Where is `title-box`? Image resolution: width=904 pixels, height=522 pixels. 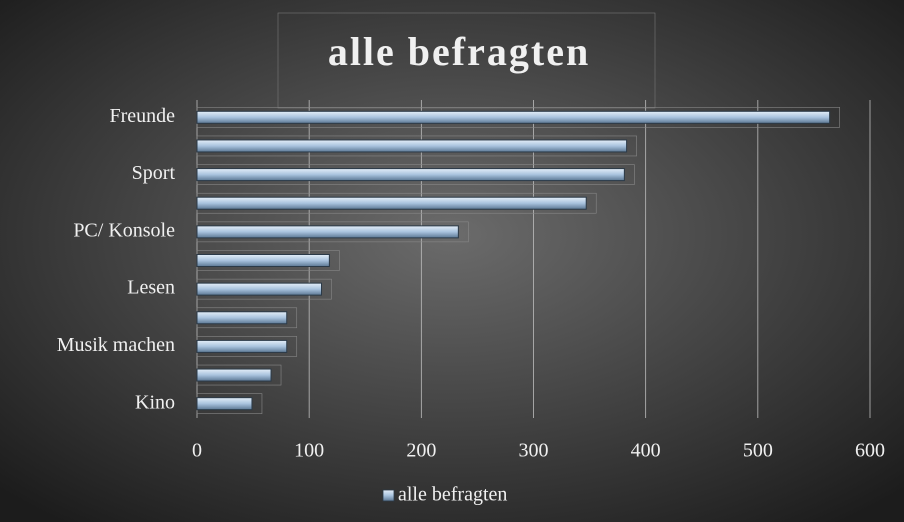 title-box is located at coordinates (466, 60).